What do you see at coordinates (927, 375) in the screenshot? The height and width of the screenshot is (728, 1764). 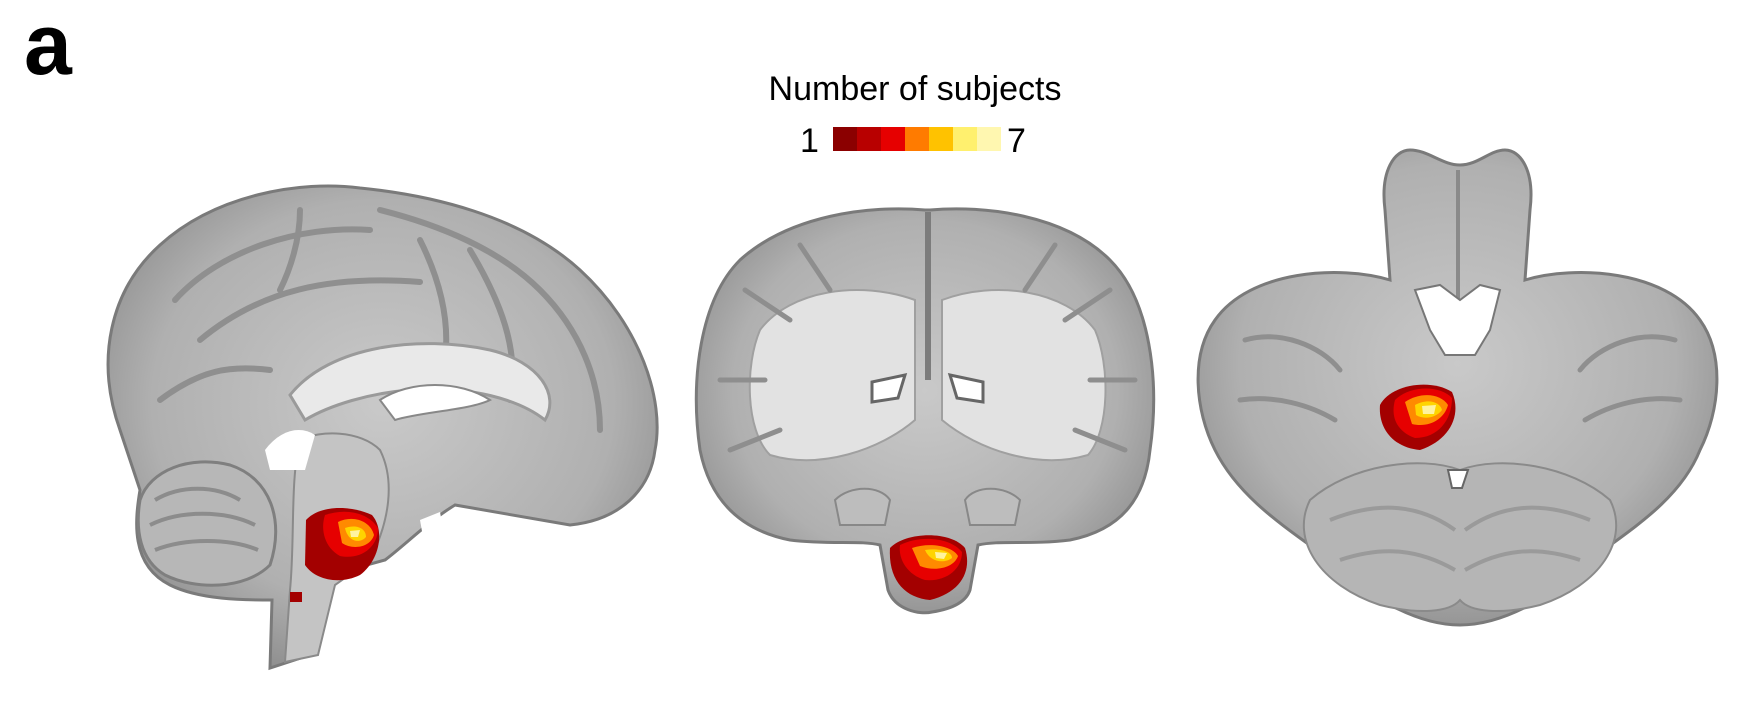 I see `coronal-white-matter` at bounding box center [927, 375].